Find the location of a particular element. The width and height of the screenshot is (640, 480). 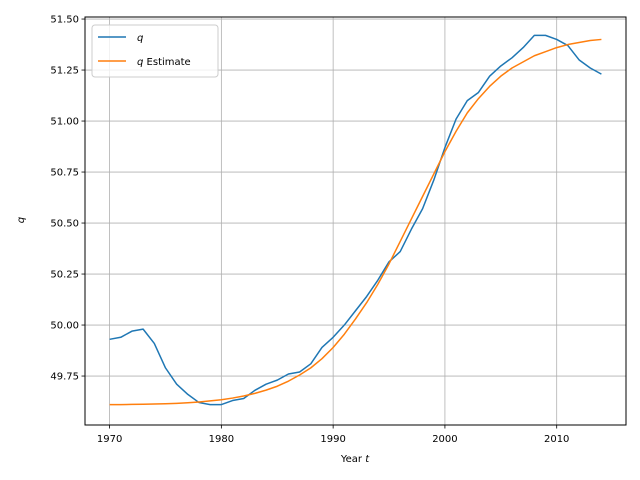

x-axis-title: Year t is located at coordinates (355, 459).